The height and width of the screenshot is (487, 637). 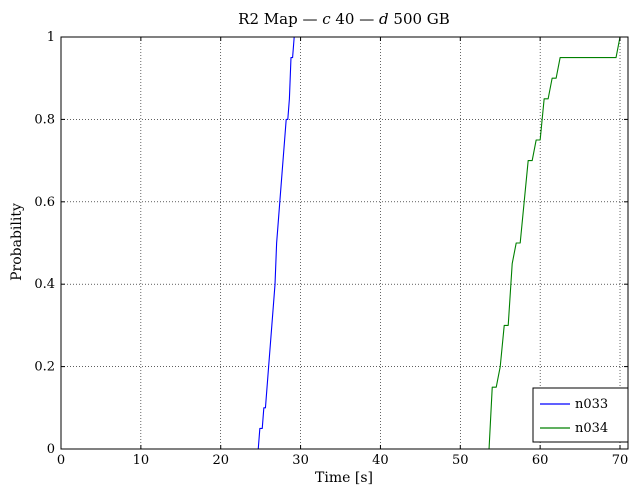 I want to click on x-tick-label: 10, so click(x=141, y=460).